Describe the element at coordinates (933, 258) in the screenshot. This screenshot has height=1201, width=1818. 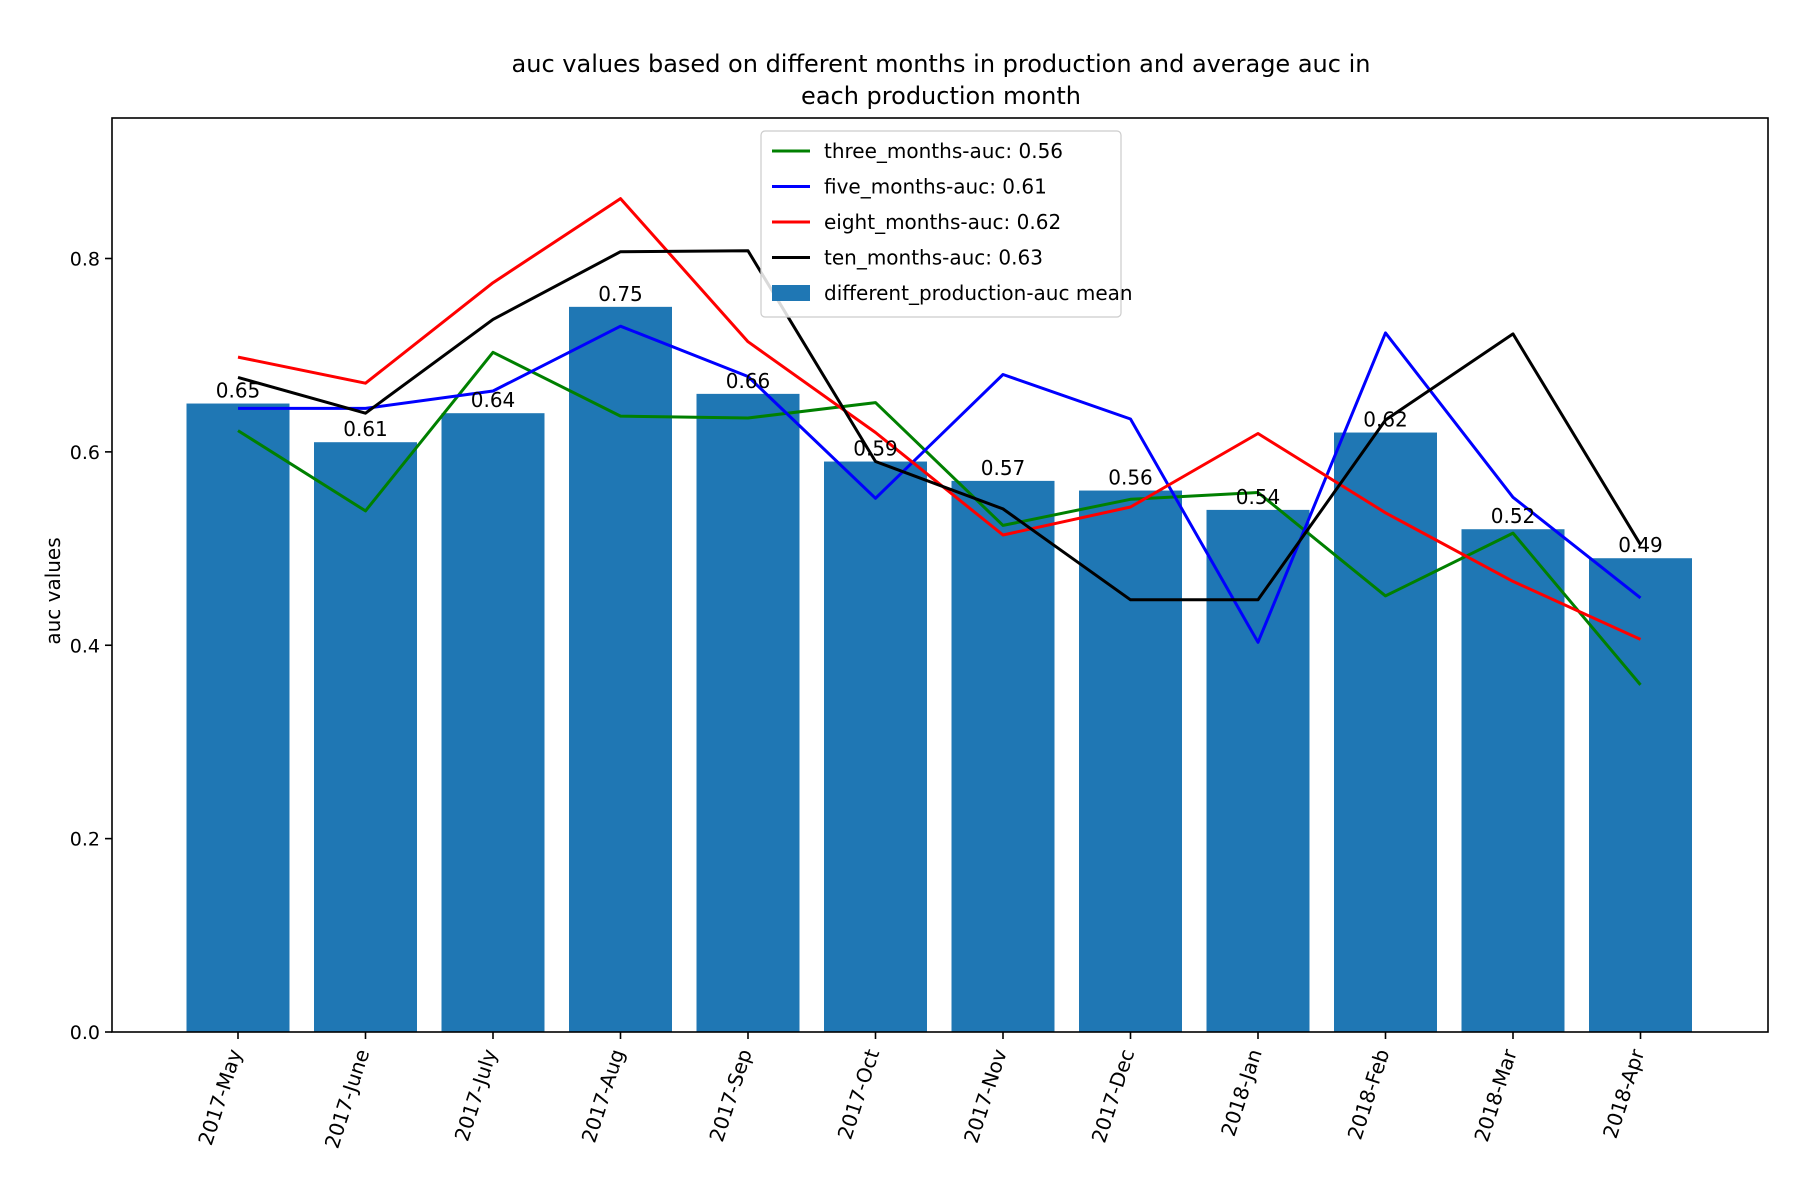
I see `legend-entry-label: ten_months-auc: 0.63` at that location.